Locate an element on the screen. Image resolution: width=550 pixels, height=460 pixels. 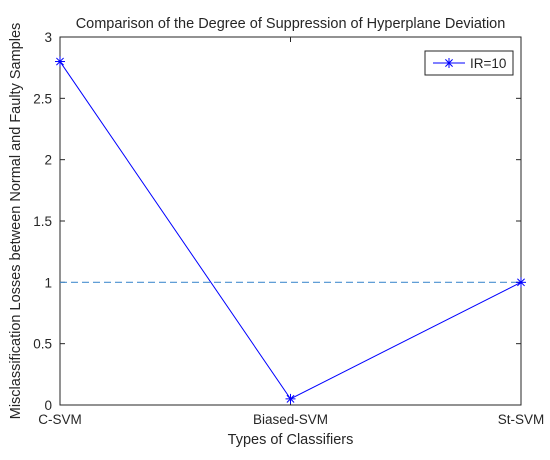
y-tick-label: 2 is located at coordinates (48, 160).